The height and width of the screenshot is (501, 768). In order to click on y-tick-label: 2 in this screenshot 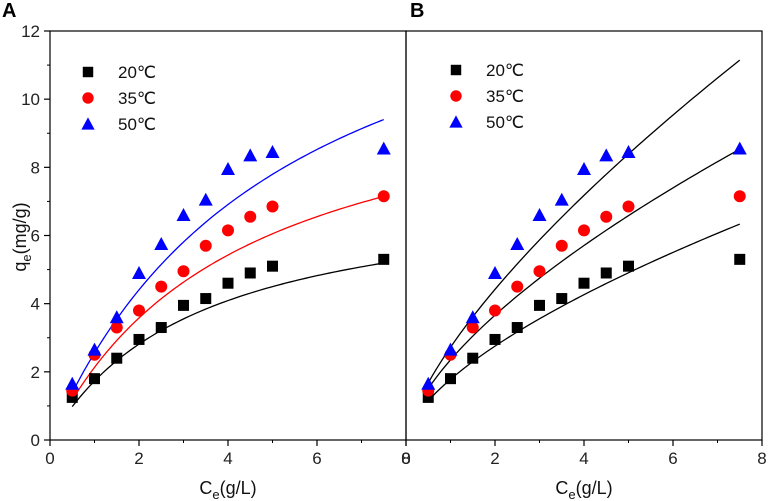, I will do `click(35, 372)`.